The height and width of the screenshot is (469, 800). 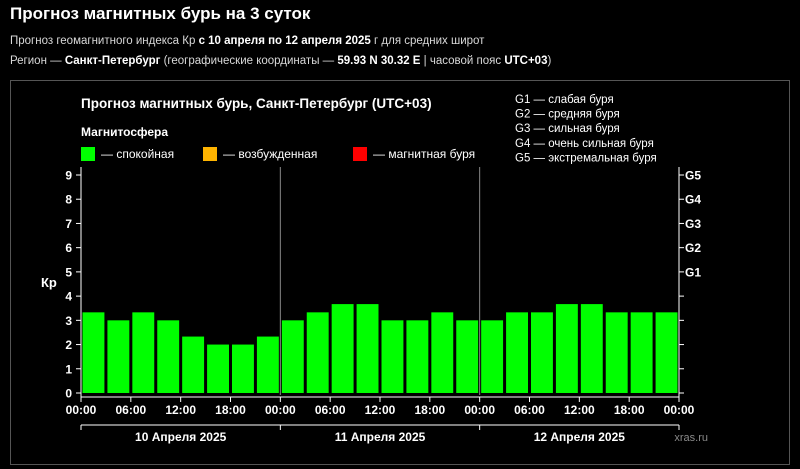 I want to click on g-tick-label-g3: G3, so click(x=693, y=224).